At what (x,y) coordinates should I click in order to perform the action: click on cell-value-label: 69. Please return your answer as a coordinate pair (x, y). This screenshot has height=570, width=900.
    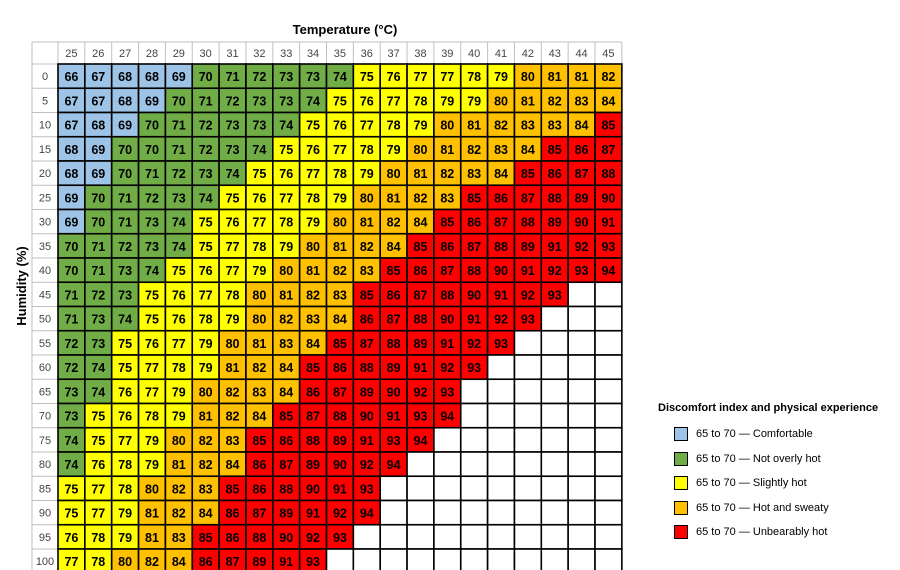
    Looking at the image, I should click on (125, 126).